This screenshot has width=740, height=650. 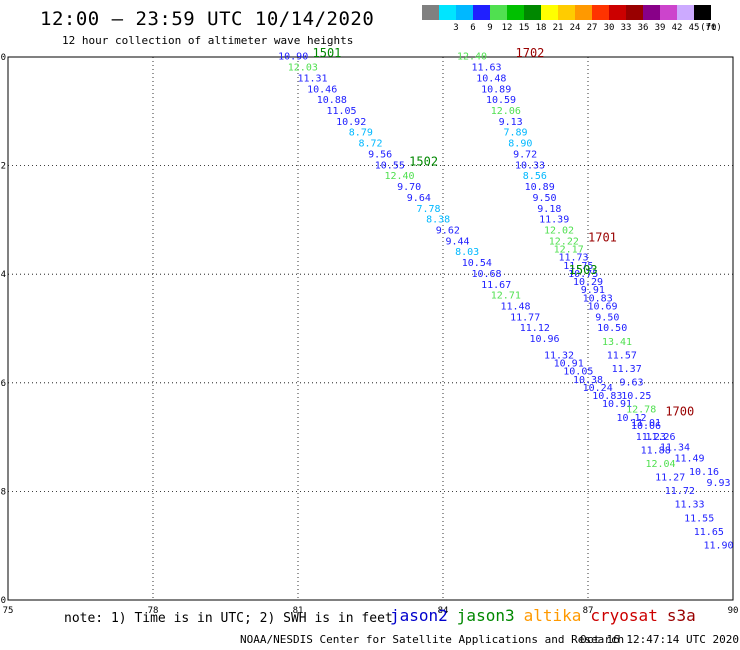 What do you see at coordinates (370, 144) in the screenshot?
I see `swh-value: 8.72` at bounding box center [370, 144].